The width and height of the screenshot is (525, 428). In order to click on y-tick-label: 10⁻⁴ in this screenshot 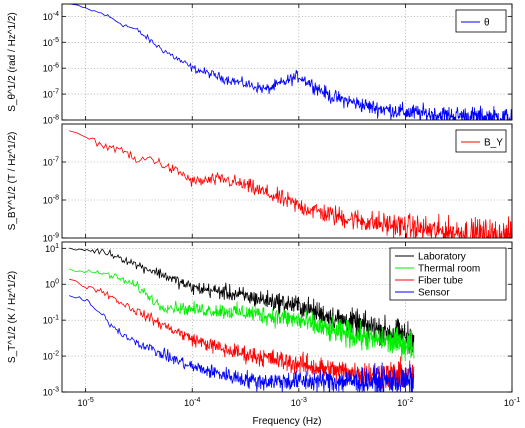, I will do `click(51, 16)`.